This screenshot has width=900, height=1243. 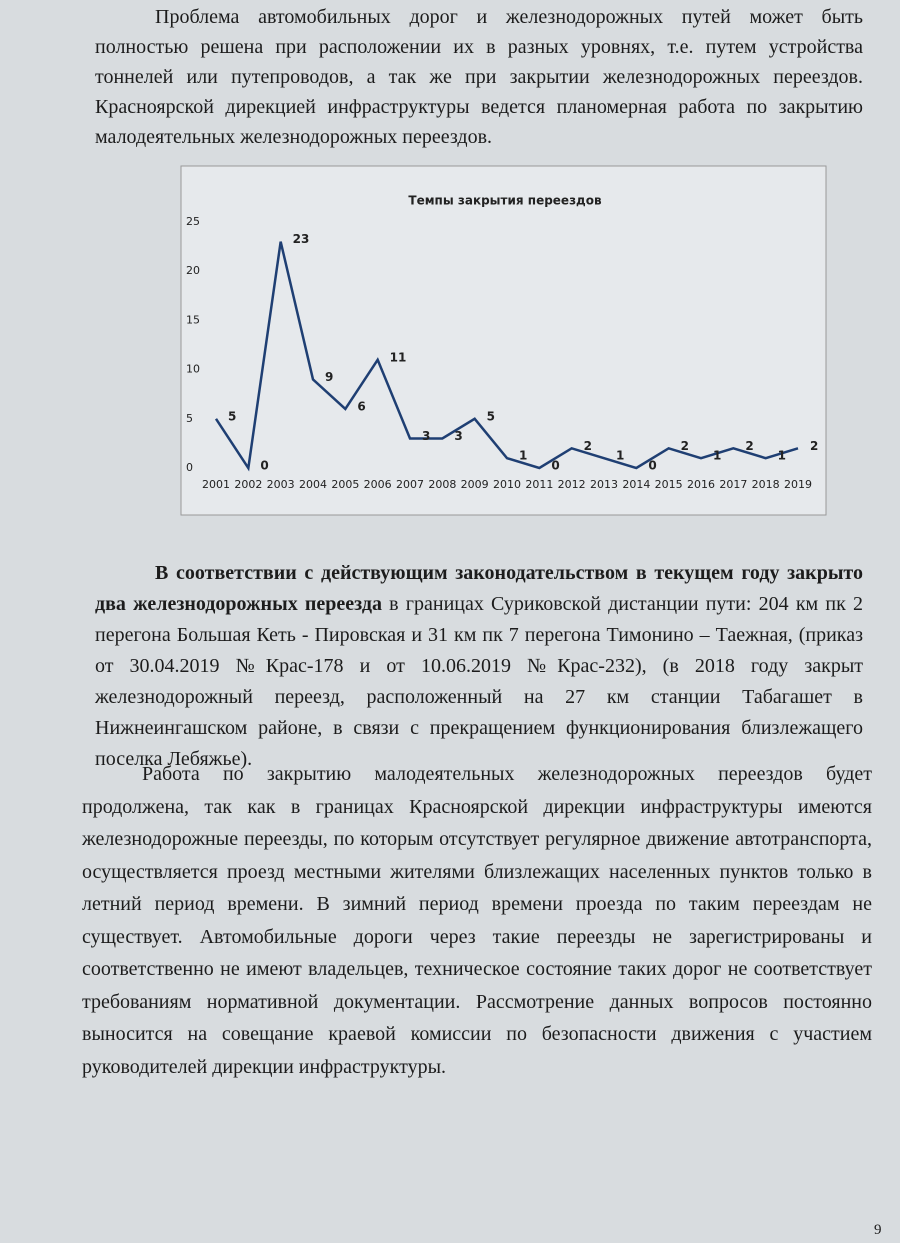 What do you see at coordinates (701, 484) in the screenshot?
I see `x-tick-label: 2016` at bounding box center [701, 484].